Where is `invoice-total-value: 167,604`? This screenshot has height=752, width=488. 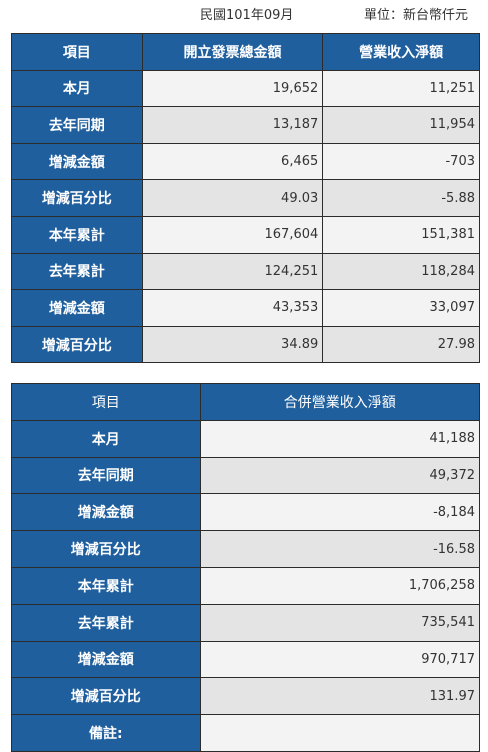
invoice-total-value: 167,604 is located at coordinates (232, 234).